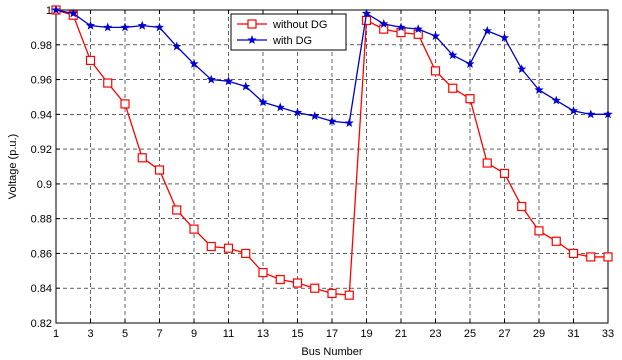  What do you see at coordinates (332, 334) in the screenshot?
I see `x-tick-label: 17` at bounding box center [332, 334].